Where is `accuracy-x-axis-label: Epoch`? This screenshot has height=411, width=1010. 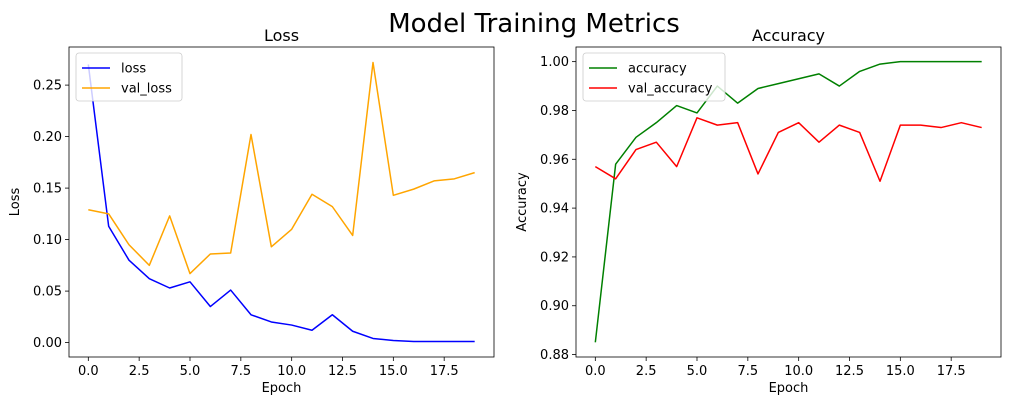
accuracy-x-axis-label: Epoch is located at coordinates (789, 388).